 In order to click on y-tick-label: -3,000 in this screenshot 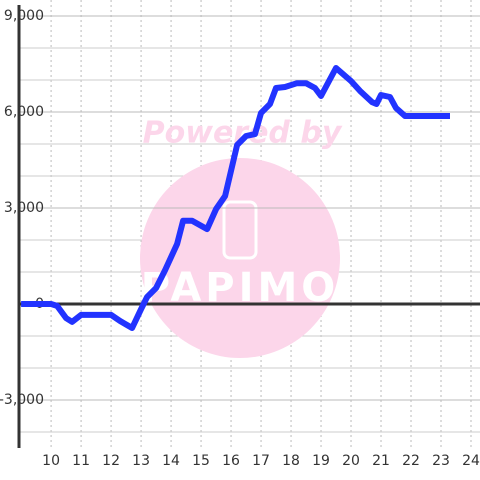, I will do `click(22, 400)`.